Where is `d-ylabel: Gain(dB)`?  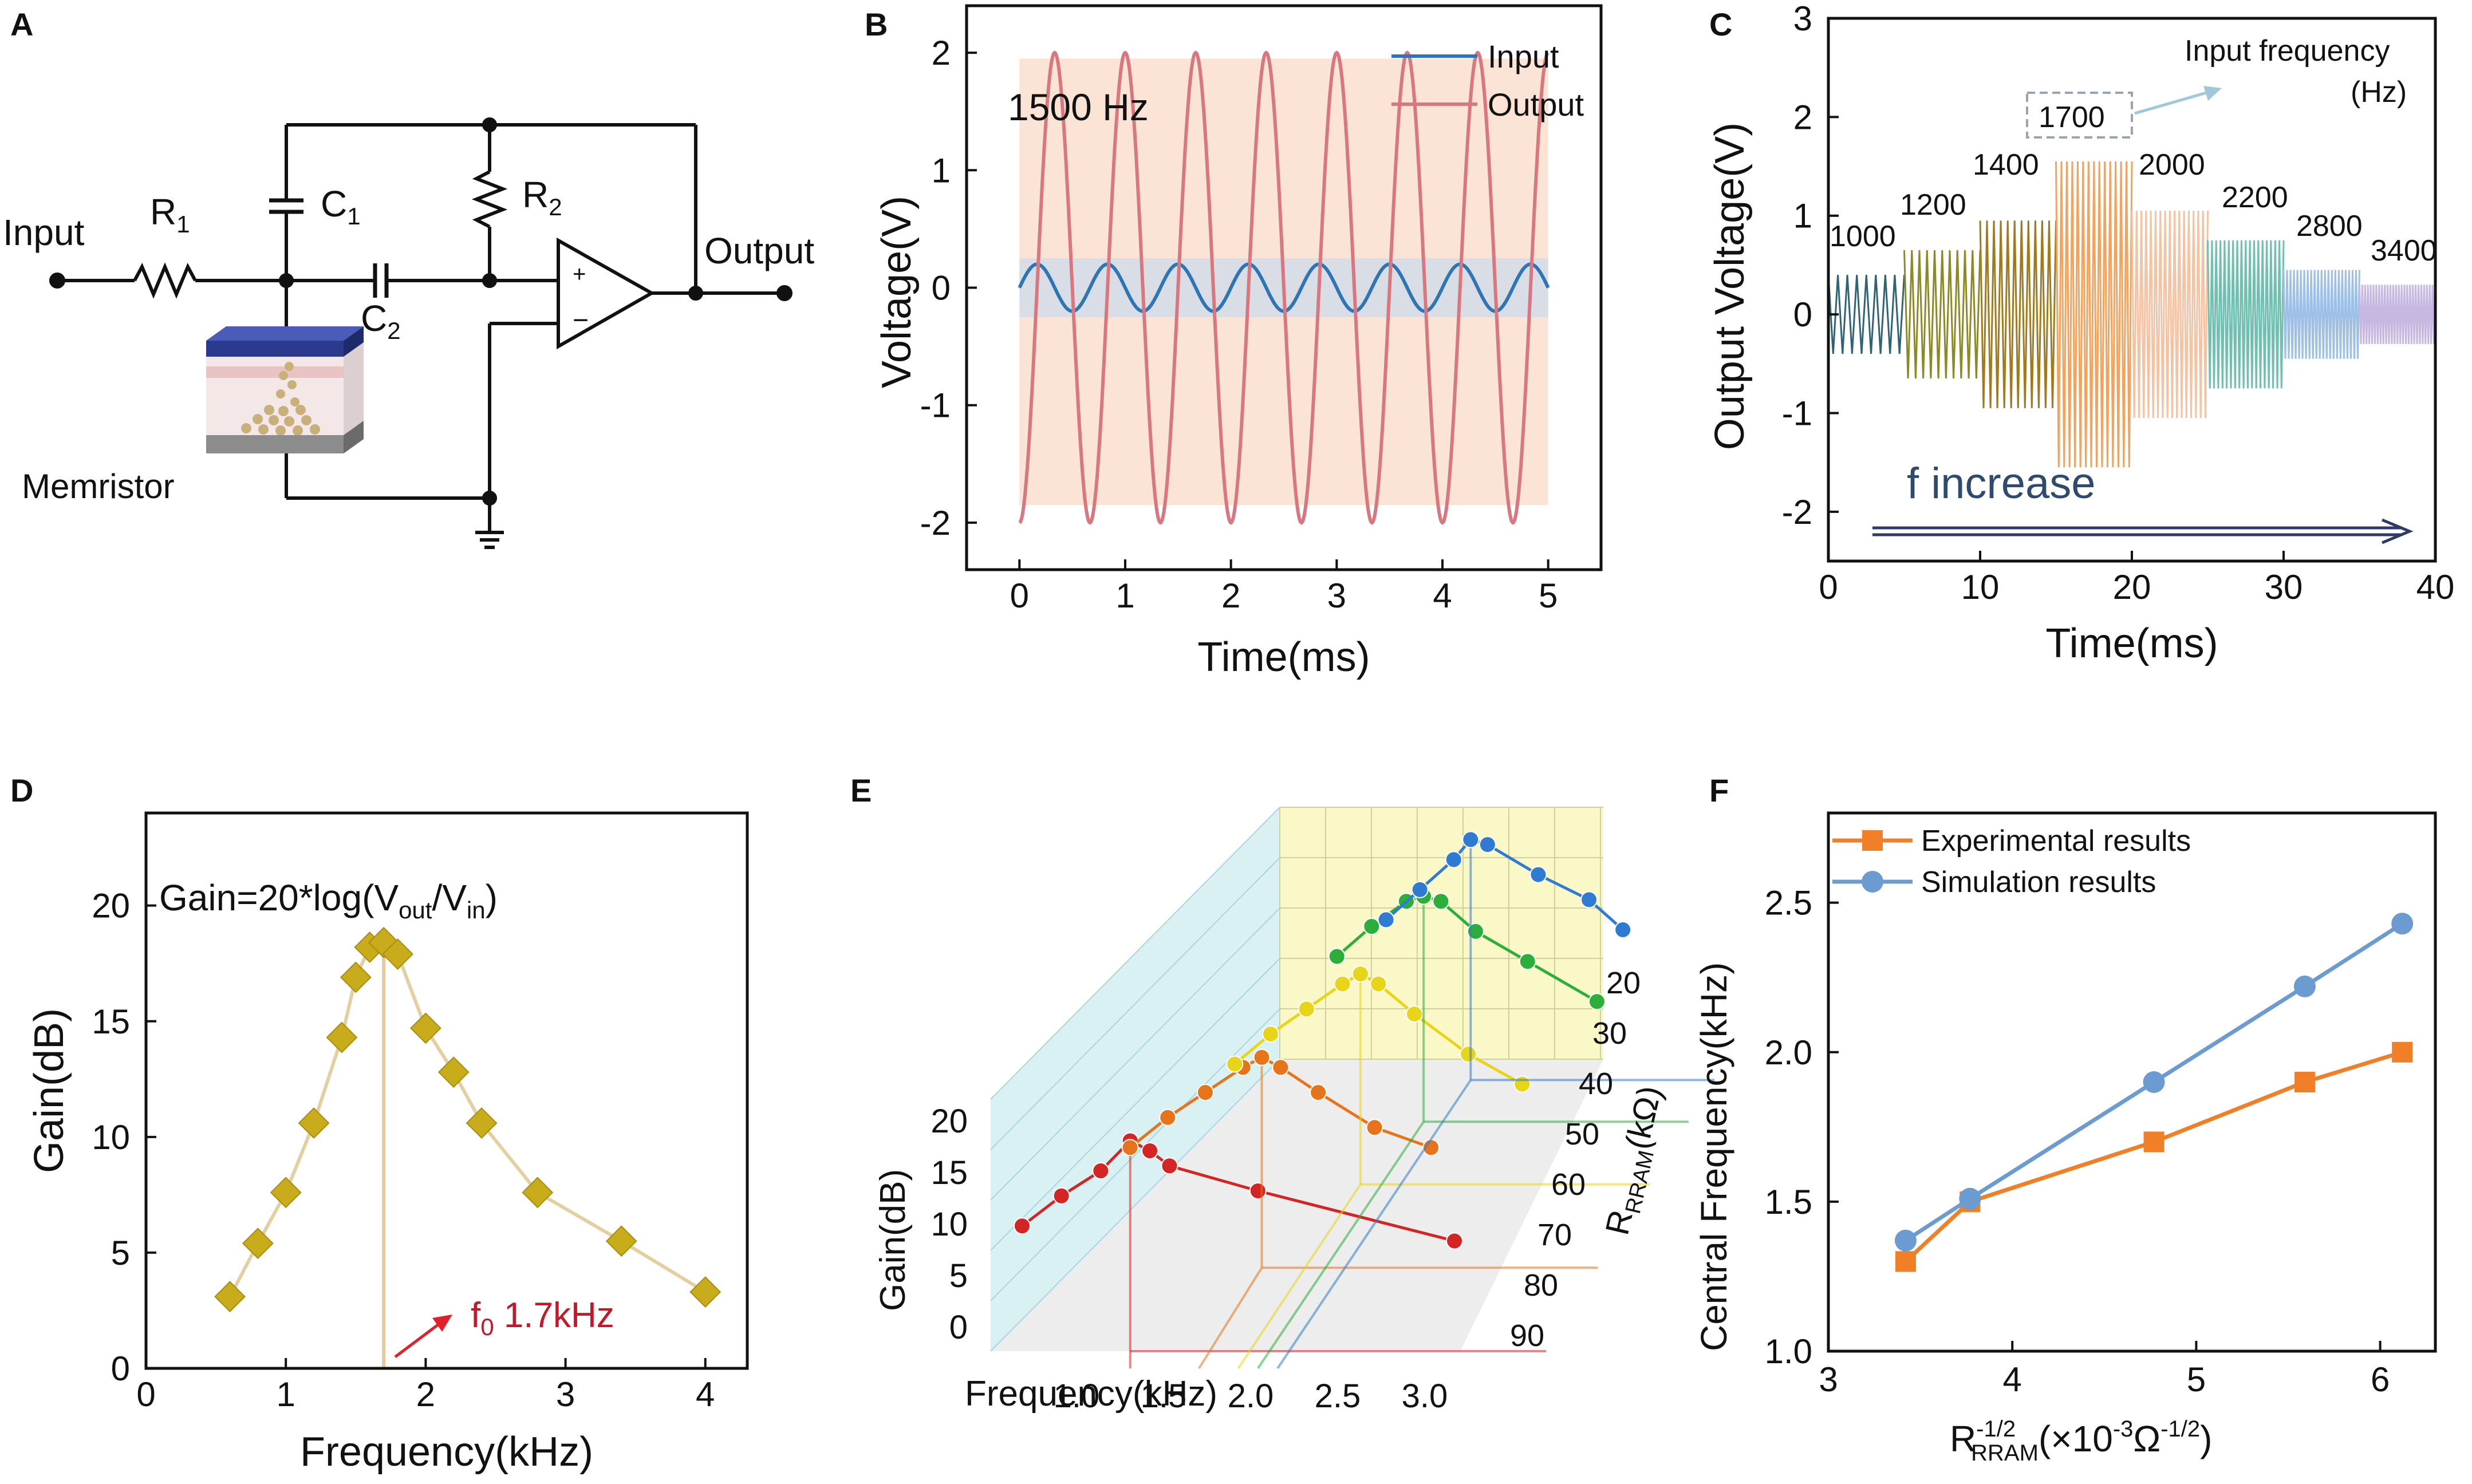 d-ylabel: Gain(dB) is located at coordinates (49, 1090).